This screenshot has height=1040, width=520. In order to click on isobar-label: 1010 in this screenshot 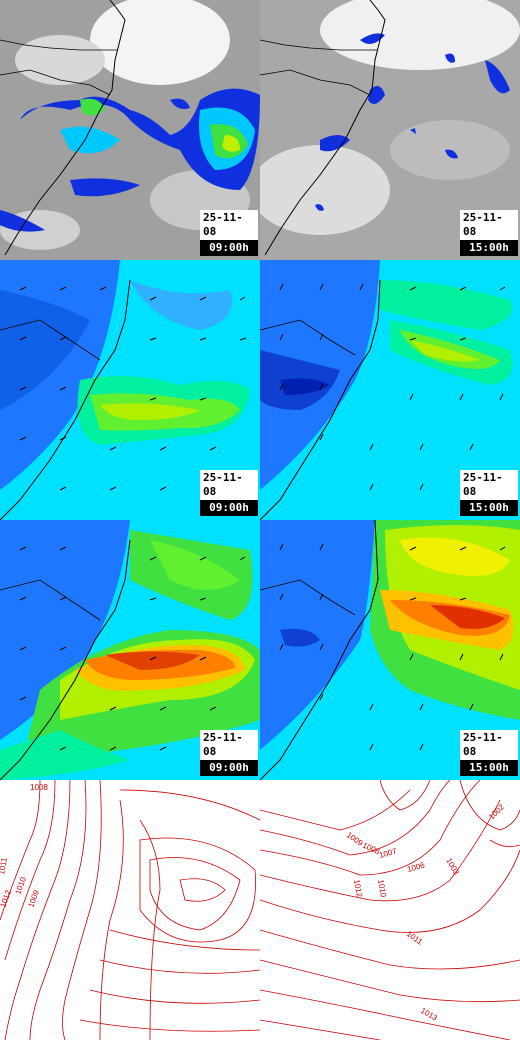, I will do `click(382, 889)`.